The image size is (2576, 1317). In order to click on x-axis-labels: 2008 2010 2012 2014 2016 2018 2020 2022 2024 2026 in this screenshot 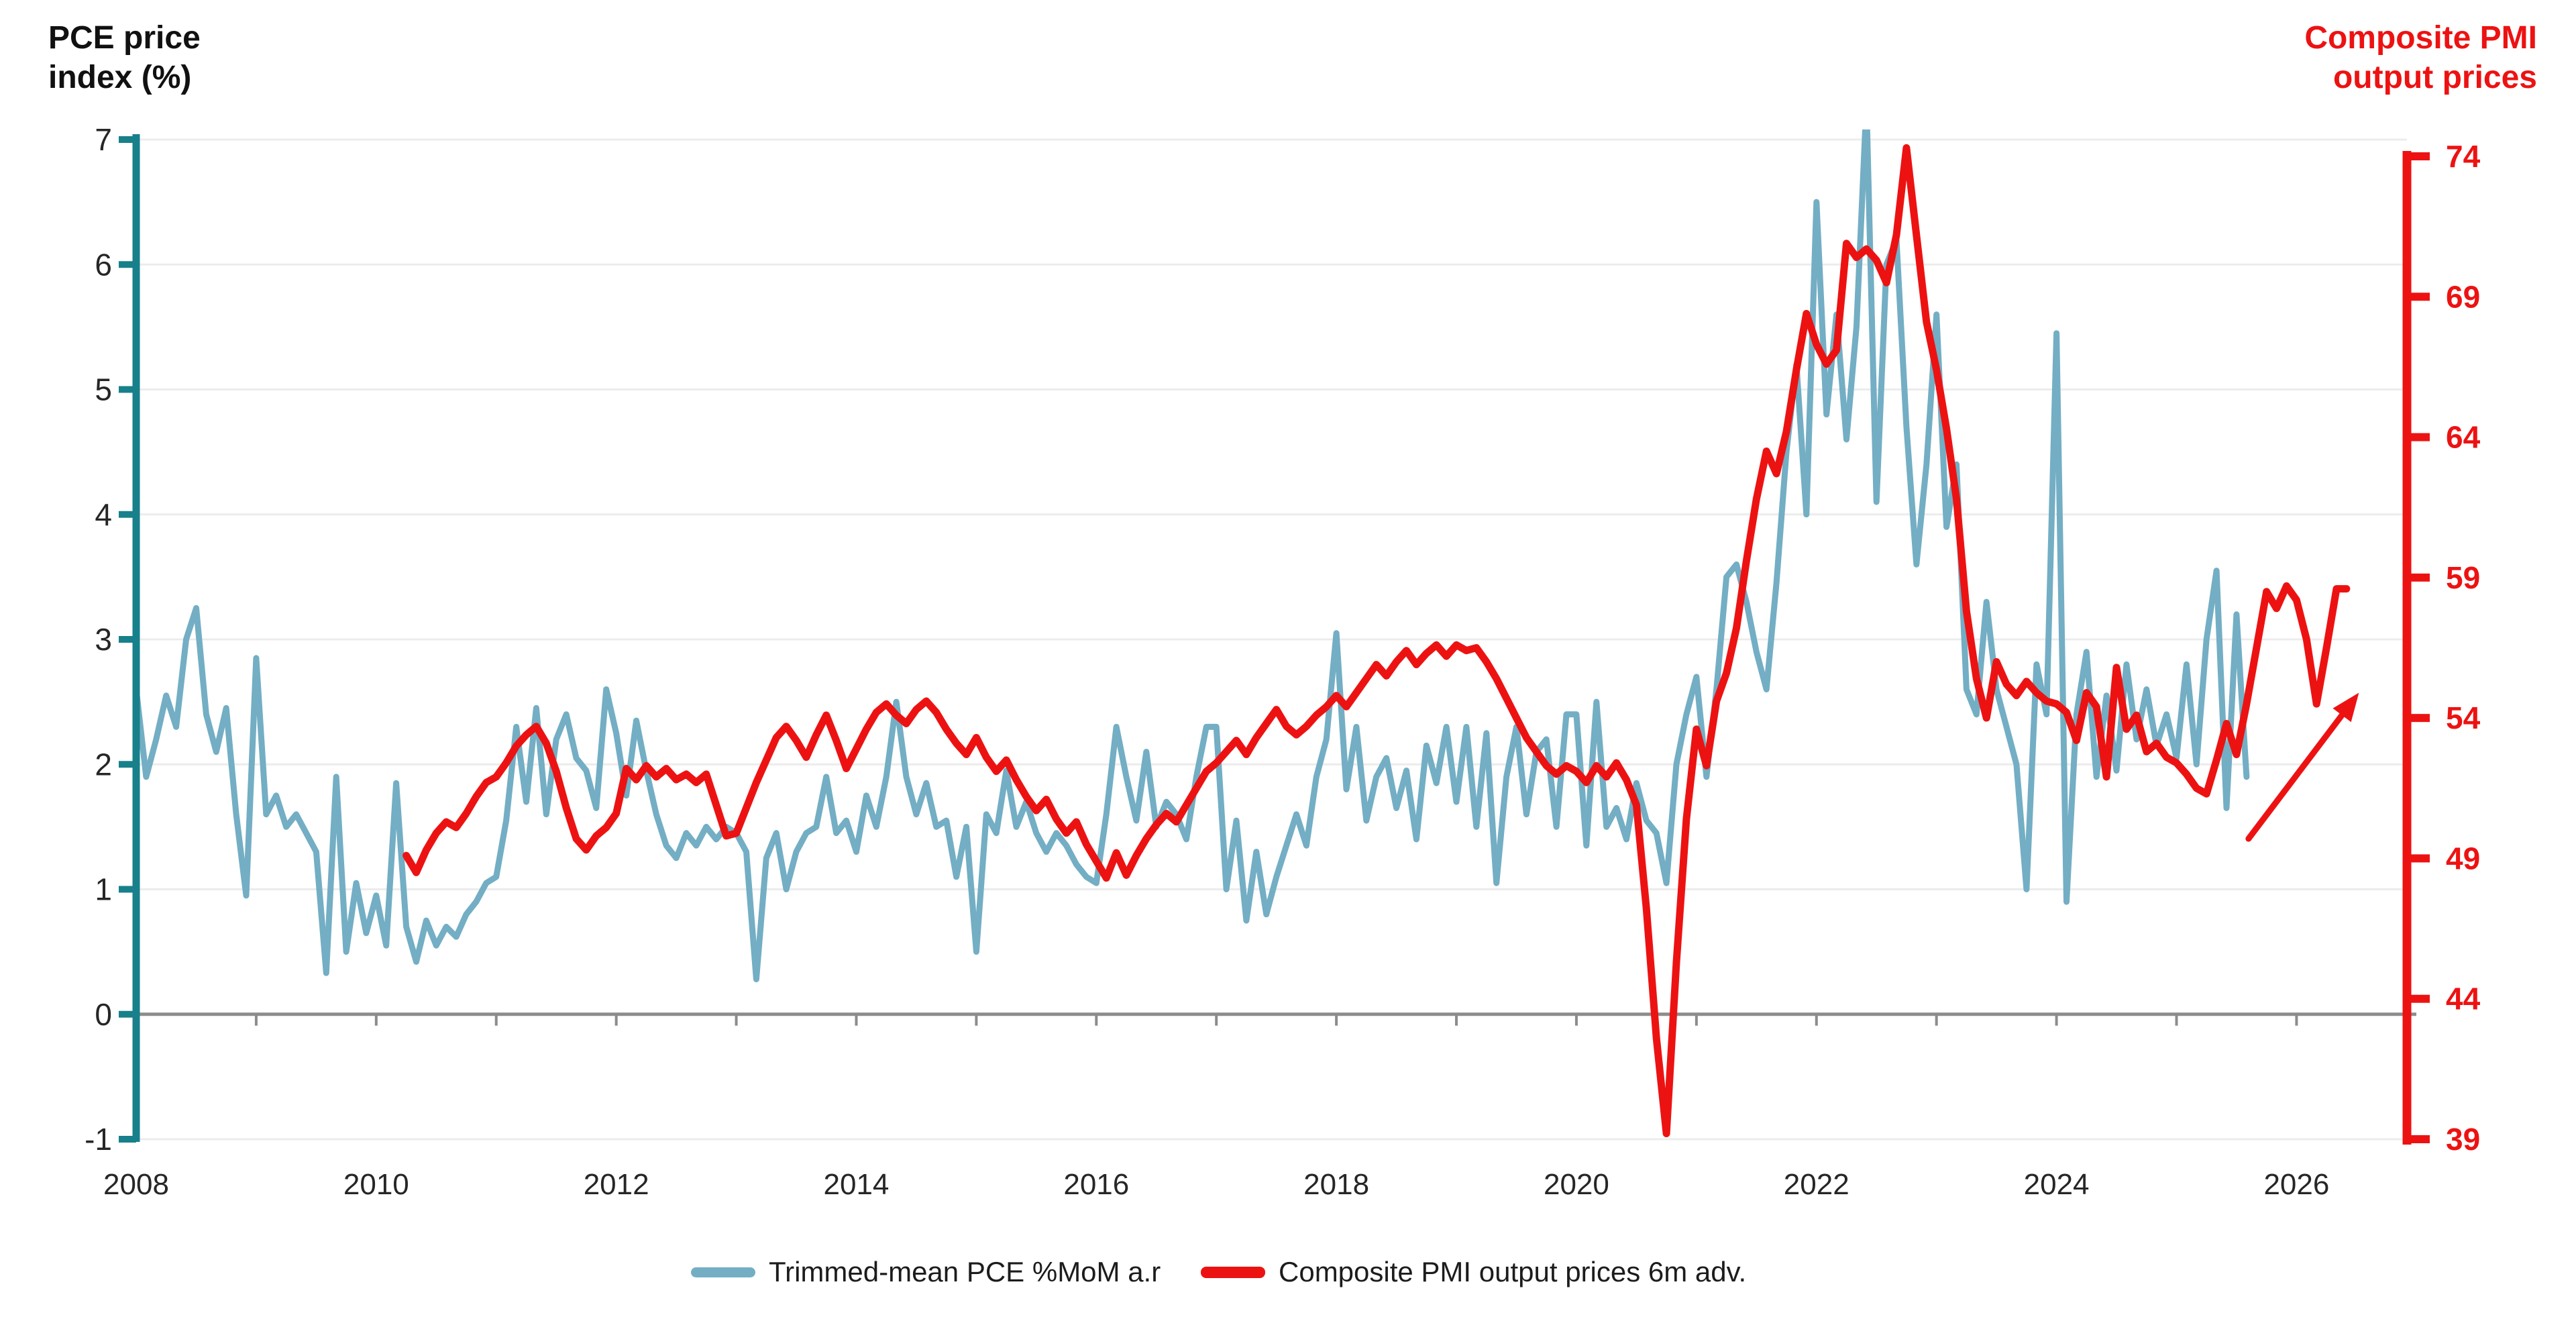, I will do `click(1216, 1184)`.